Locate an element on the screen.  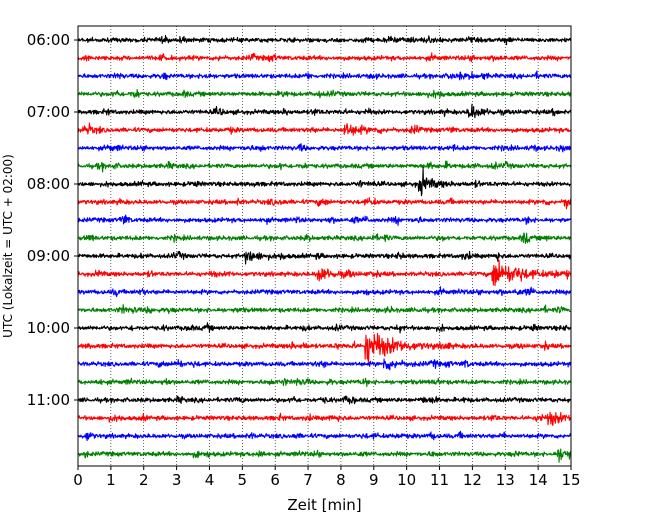
x-tick-label: 10 is located at coordinates (406, 480).